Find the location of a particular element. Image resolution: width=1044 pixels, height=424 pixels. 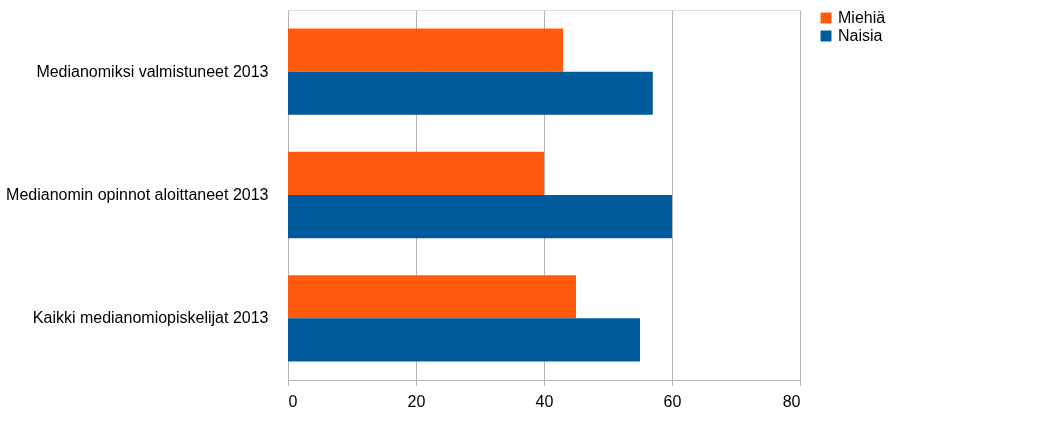

y-tick-label: Kaikki medianomiopiskelijat 2013 is located at coordinates (150, 318).